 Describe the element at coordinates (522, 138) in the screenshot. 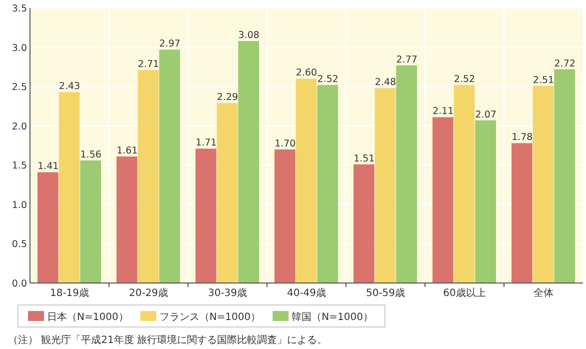

I see `data-label: 1.78` at that location.